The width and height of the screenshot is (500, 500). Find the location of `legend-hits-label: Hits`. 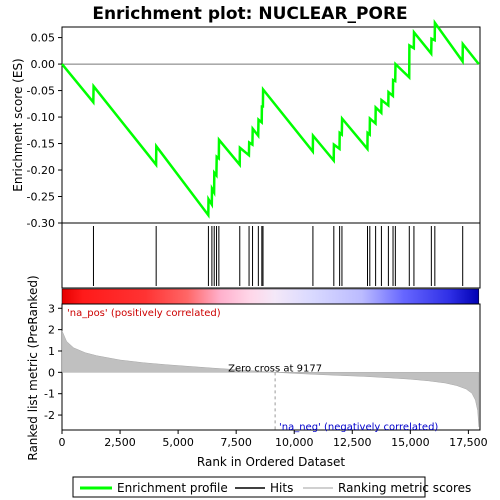

legend-hits-label: Hits is located at coordinates (281, 488).